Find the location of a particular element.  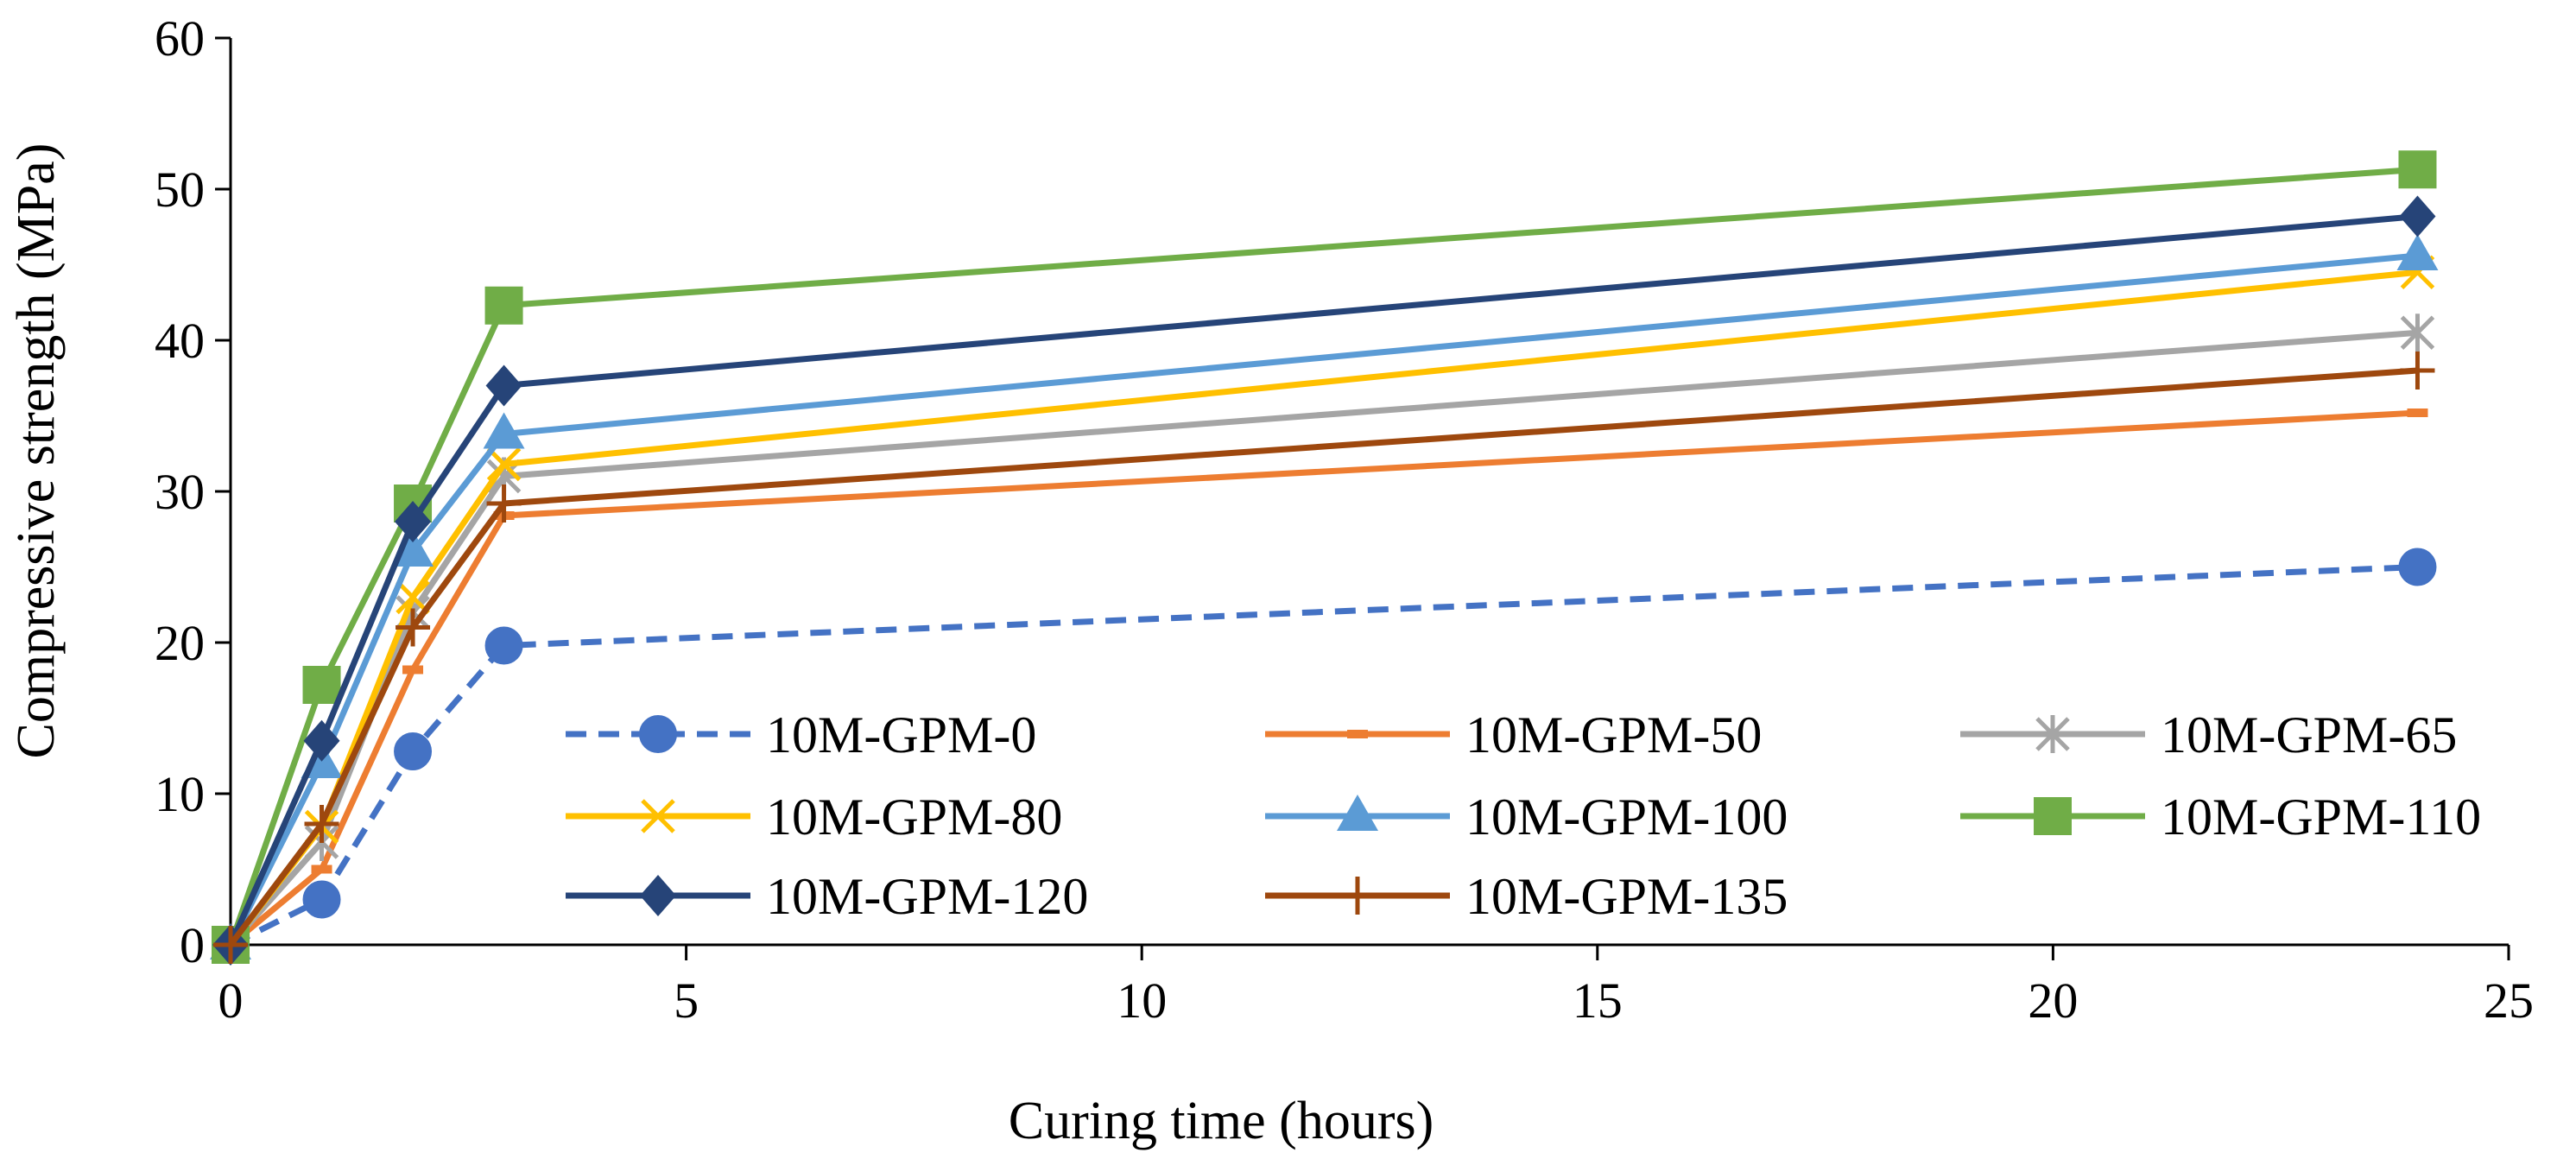

legend-item-10m-gpm-0: 10M-GPM-0 is located at coordinates (801, 734).